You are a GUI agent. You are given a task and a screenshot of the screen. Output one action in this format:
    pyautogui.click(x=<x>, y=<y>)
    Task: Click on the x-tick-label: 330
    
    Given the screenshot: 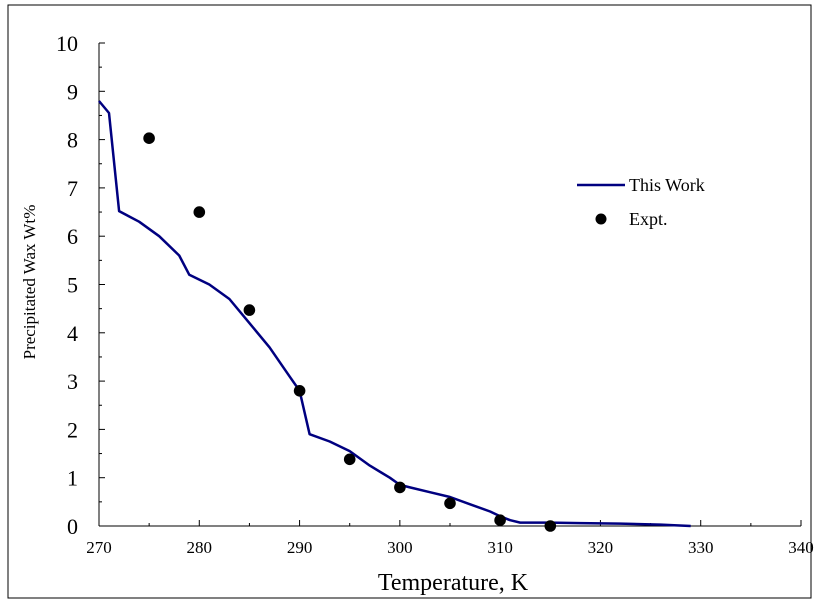 What is the action you would take?
    pyautogui.click(x=701, y=547)
    